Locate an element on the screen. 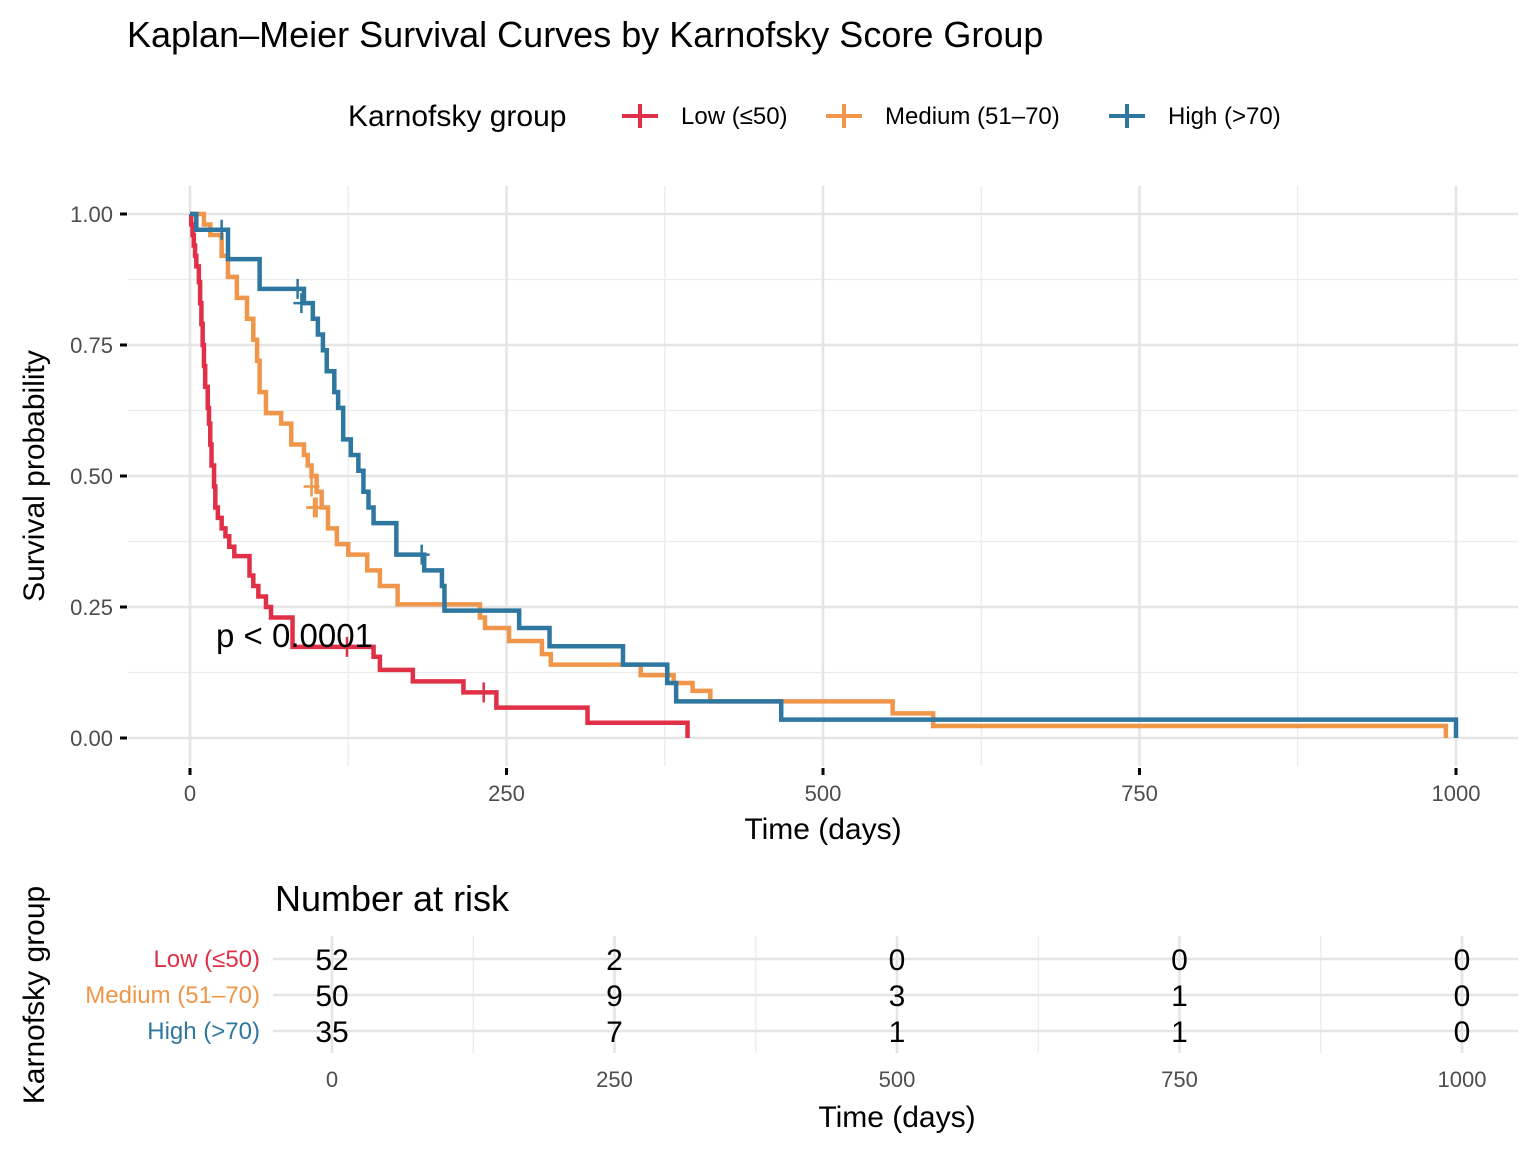 This screenshot has height=1152, width=1536. y-axis-title: Survival probability is located at coordinates (34, 476).